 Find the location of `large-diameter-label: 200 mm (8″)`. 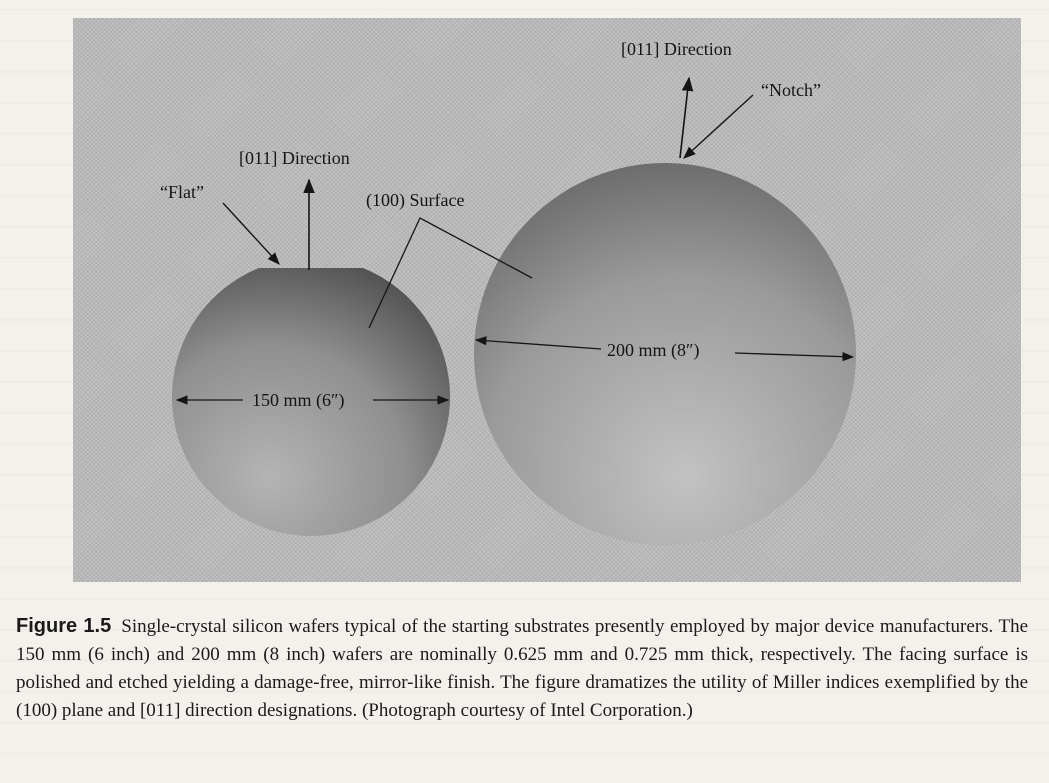

large-diameter-label: 200 mm (8″) is located at coordinates (653, 350).